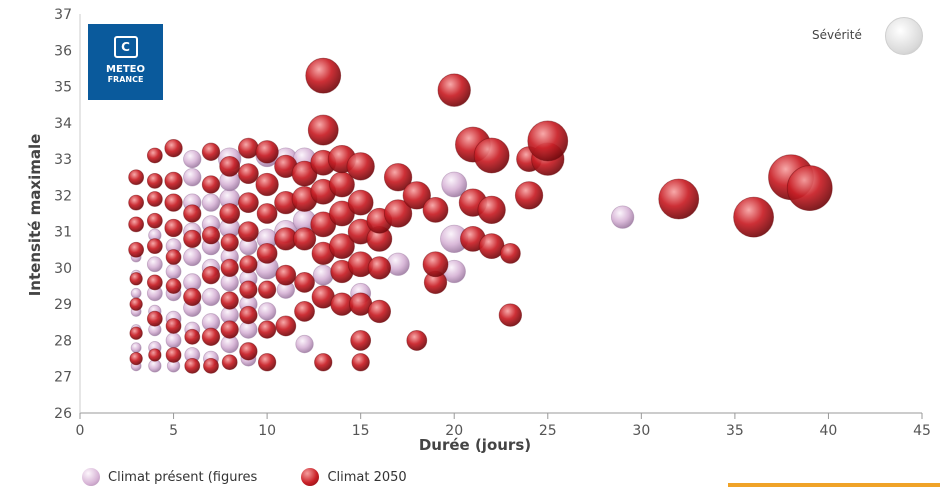 This screenshot has height=493, width=940. What do you see at coordinates (91, 477) in the screenshot?
I see `legend-present-swatch` at bounding box center [91, 477].